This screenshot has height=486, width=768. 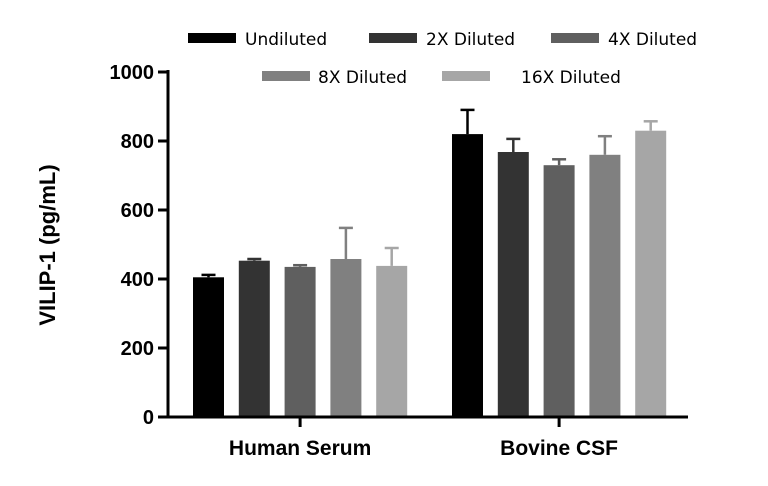 I want to click on legend-label: 4X Diluted, so click(x=652, y=40).